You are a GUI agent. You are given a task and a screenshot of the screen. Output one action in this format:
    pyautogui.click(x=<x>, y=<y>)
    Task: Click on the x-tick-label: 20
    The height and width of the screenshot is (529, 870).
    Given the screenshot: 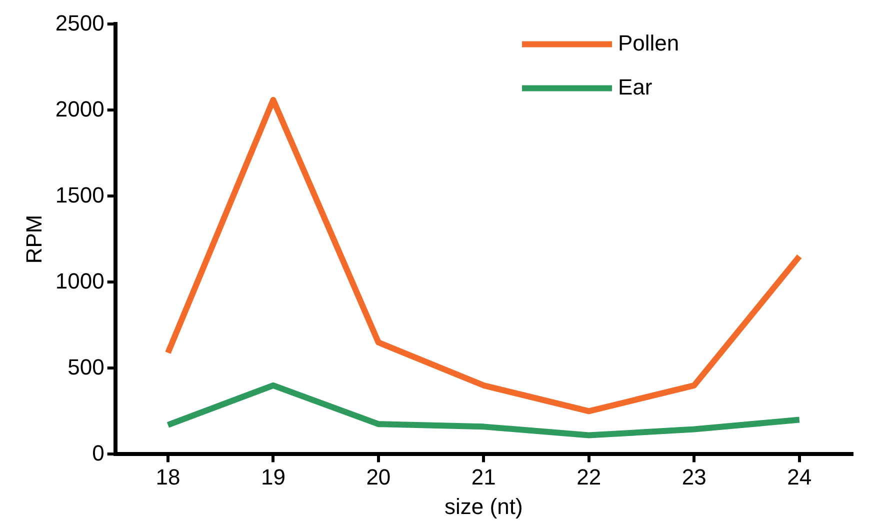 What is the action you would take?
    pyautogui.click(x=378, y=477)
    